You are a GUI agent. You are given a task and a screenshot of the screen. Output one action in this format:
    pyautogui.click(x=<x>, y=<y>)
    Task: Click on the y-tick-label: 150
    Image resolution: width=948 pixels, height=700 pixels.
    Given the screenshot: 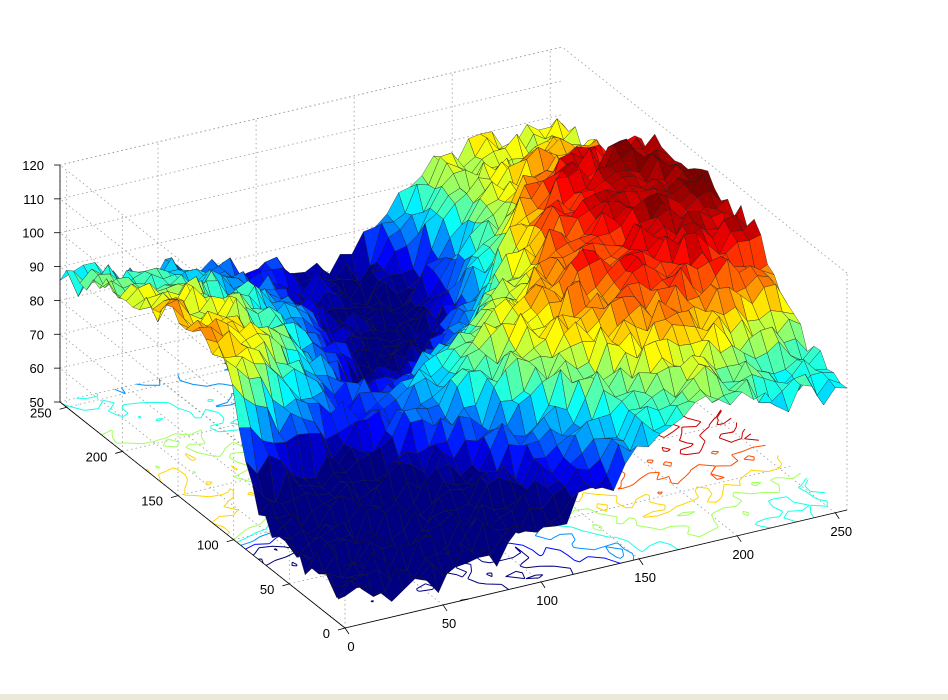 What is the action you would take?
    pyautogui.click(x=152, y=501)
    